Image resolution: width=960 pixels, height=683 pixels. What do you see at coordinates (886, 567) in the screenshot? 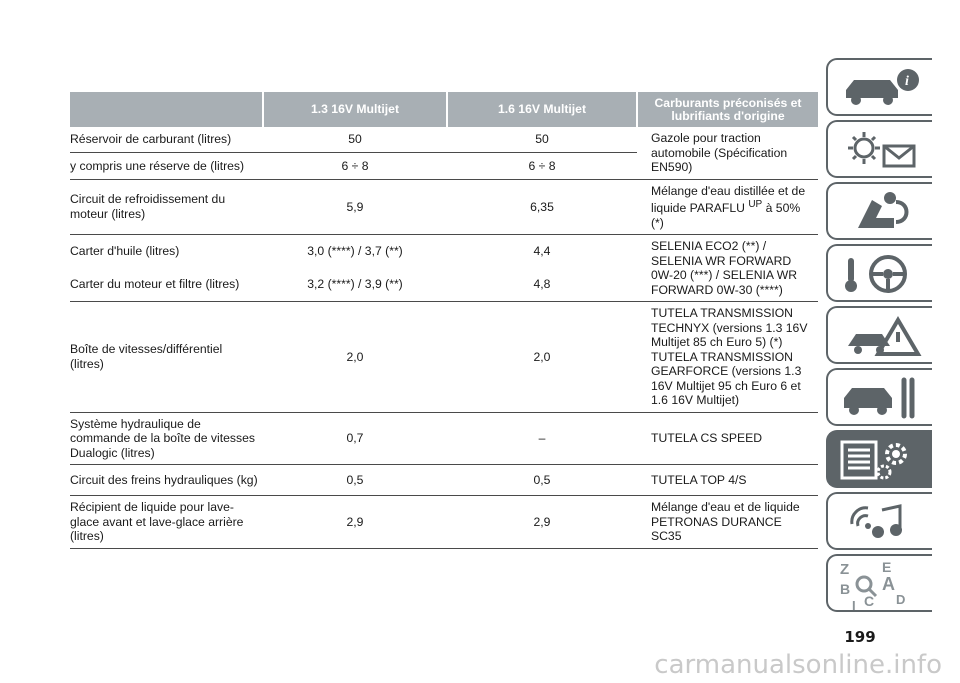
I see `svg-text: E` at bounding box center [886, 567].